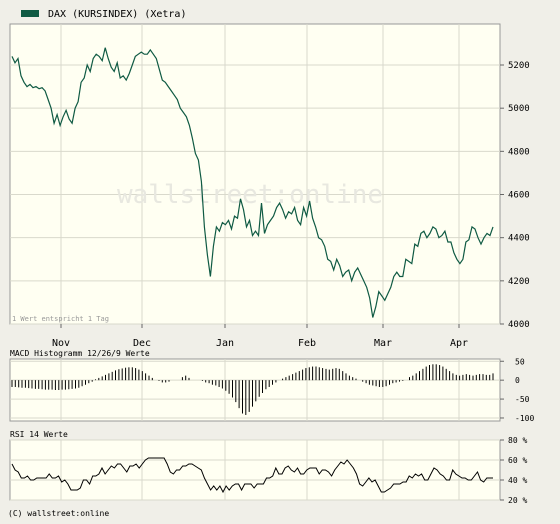 This screenshot has height=524, width=560. I want to click on price-x-tick-label: Feb, so click(307, 343).